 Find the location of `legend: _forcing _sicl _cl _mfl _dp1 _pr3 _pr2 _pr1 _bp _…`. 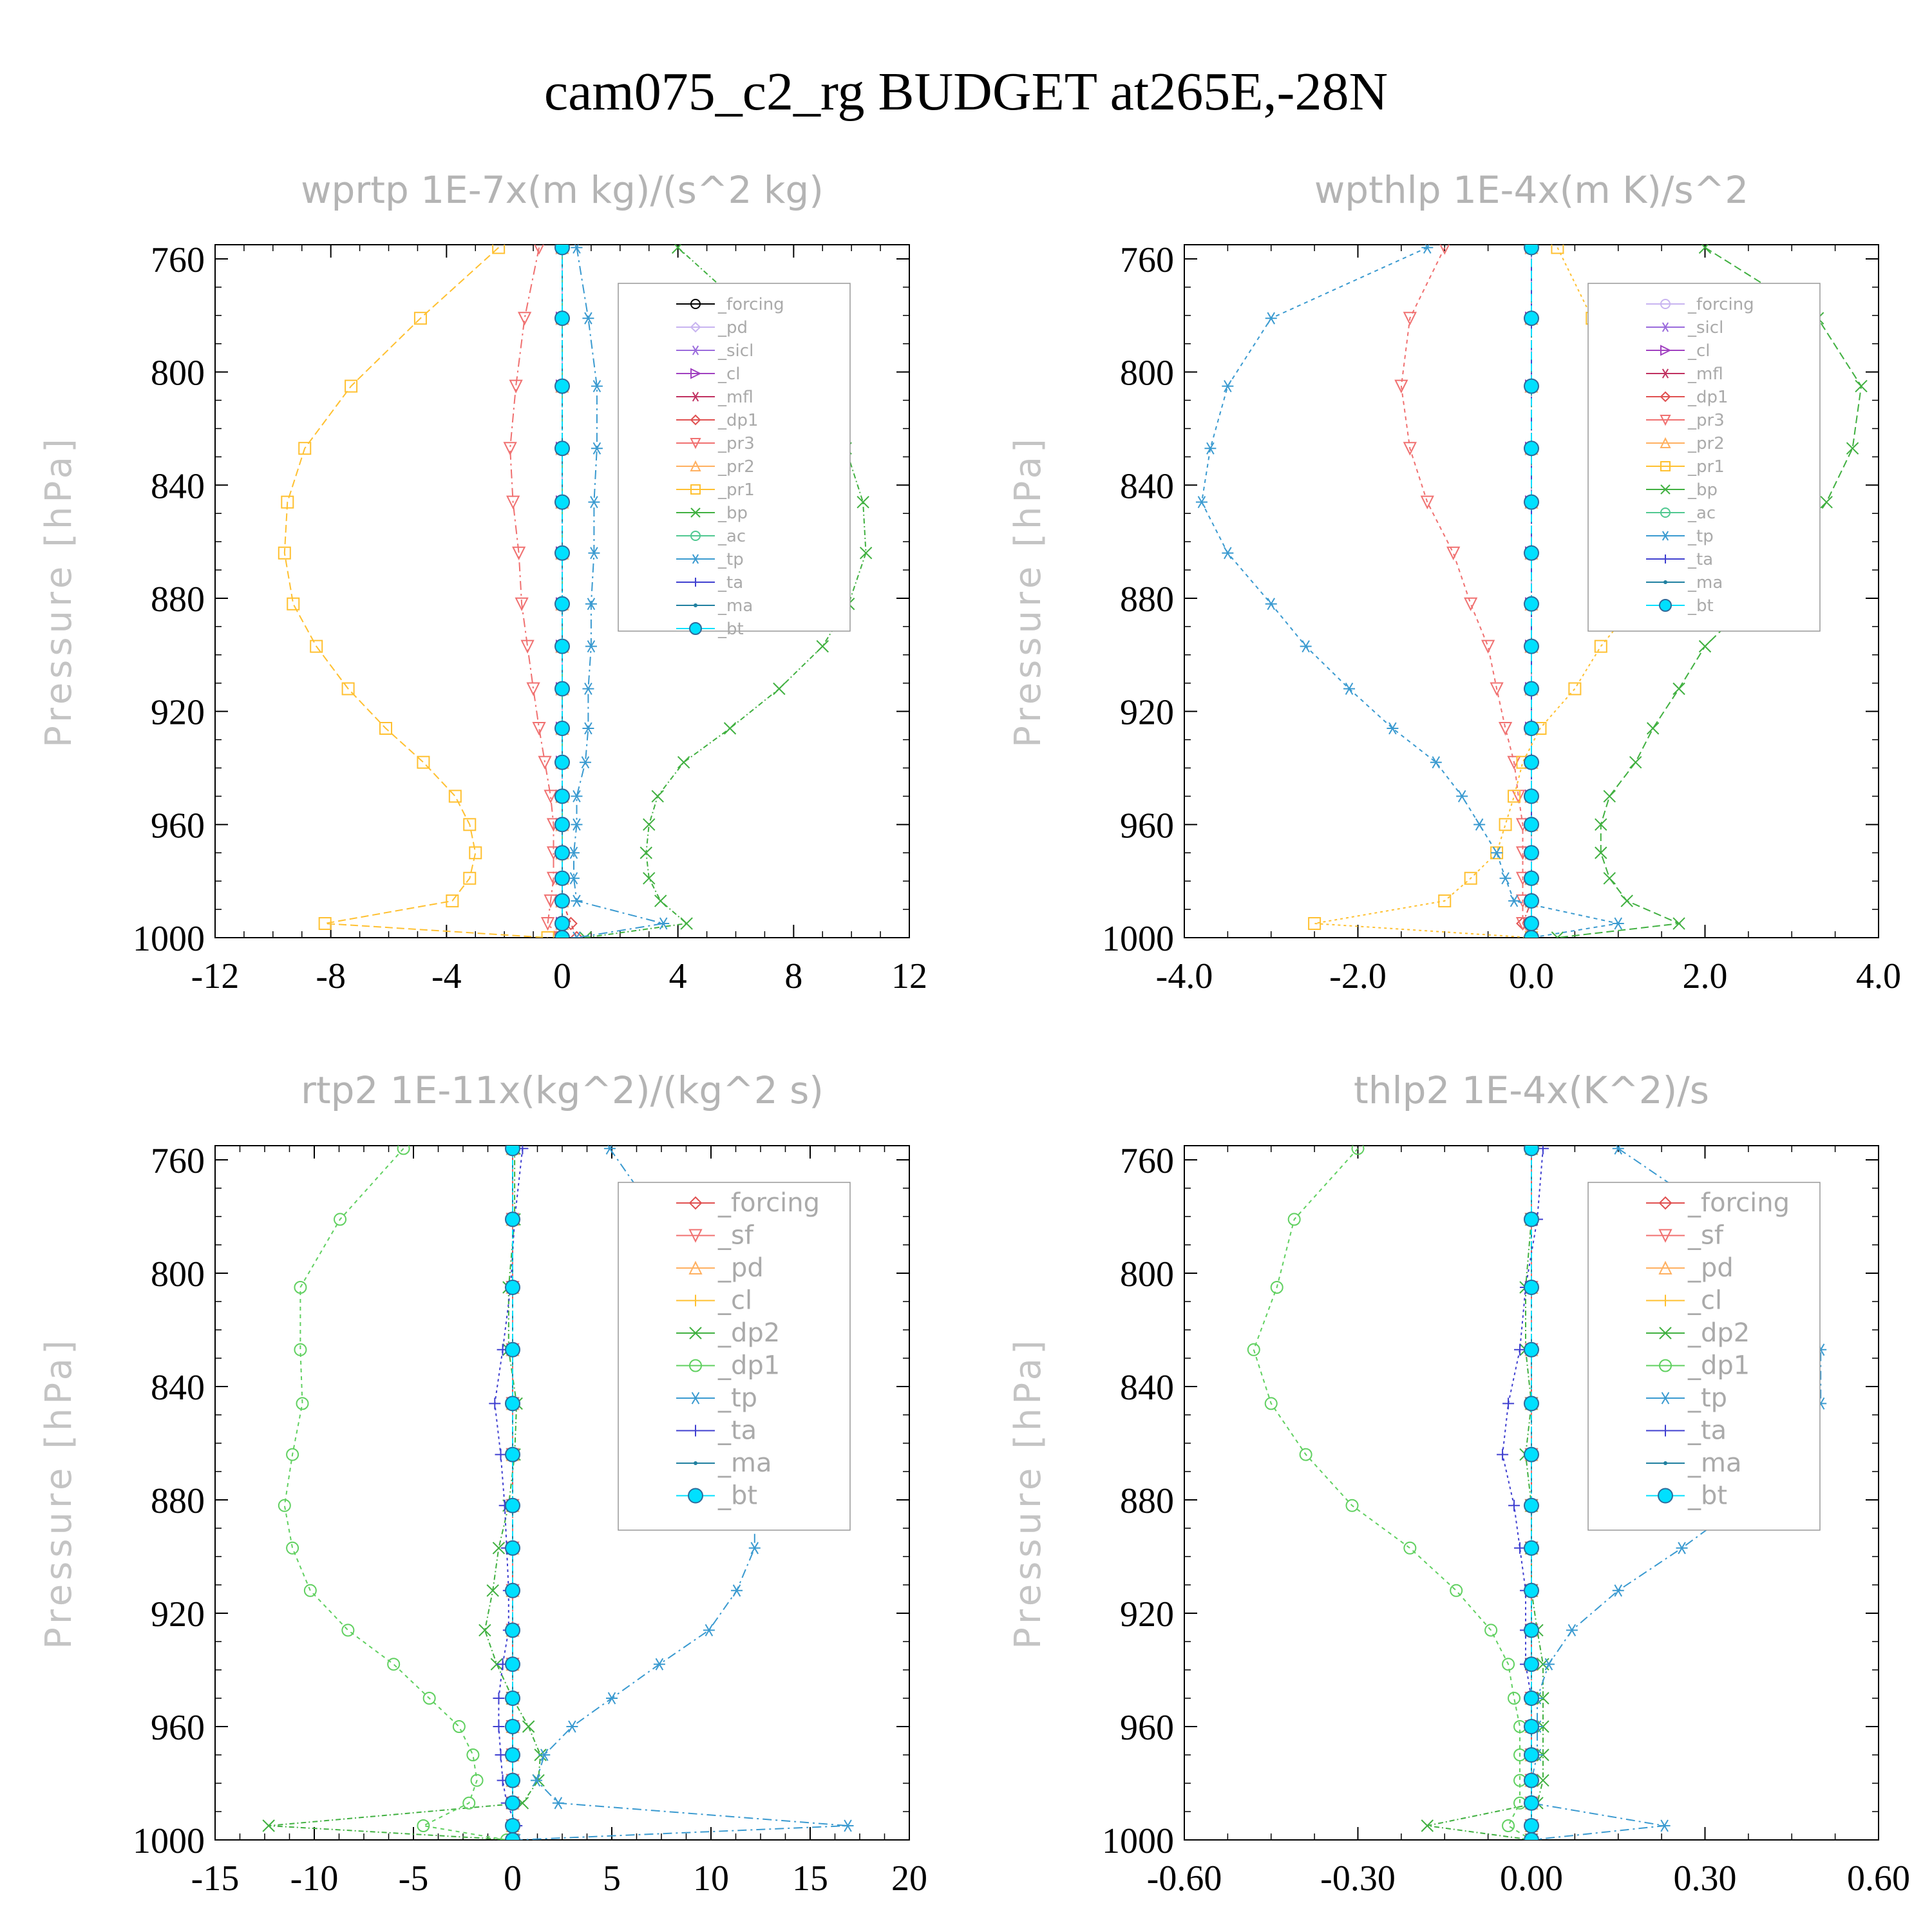

legend: _forcing _sicl _cl _mfl _dp1 _pr3 _pr2 _pr1 _bp _… is located at coordinates (1704, 458).